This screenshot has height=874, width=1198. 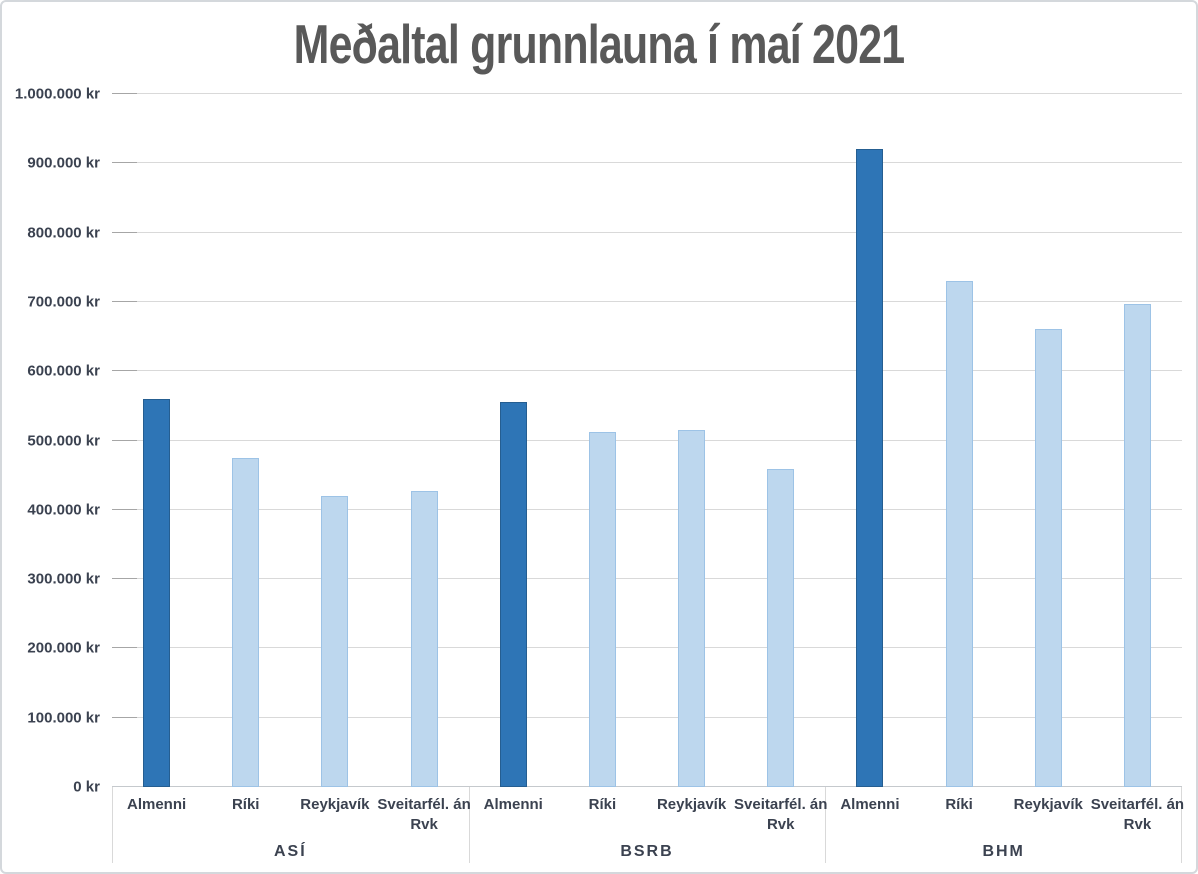 What do you see at coordinates (335, 641) in the screenshot?
I see `bar-así-3` at bounding box center [335, 641].